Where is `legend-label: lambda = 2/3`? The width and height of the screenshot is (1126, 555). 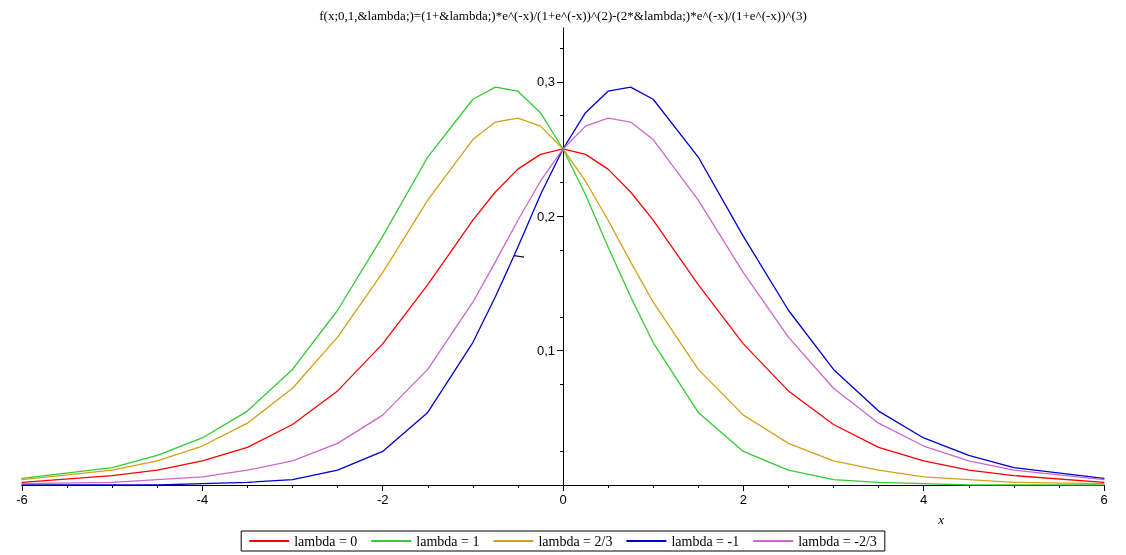 legend-label: lambda = 2/3 is located at coordinates (575, 541).